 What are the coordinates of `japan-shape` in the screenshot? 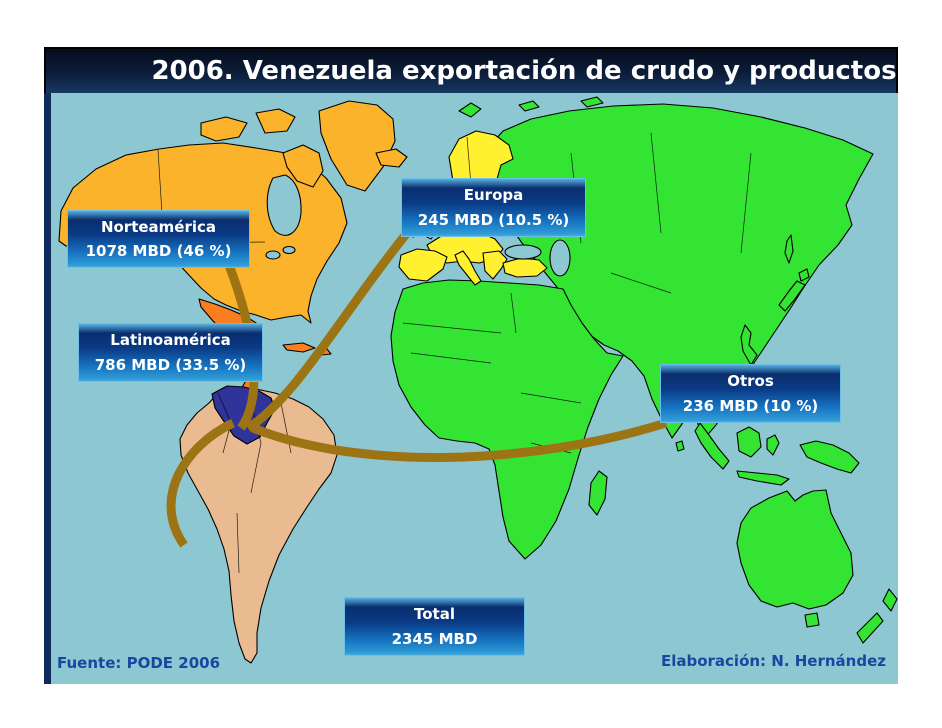 It's located at (792, 296).